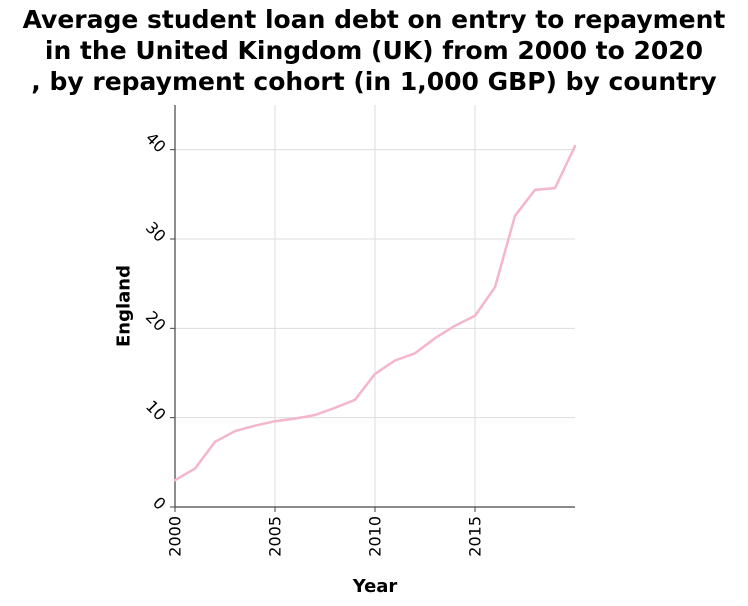 The height and width of the screenshot is (606, 748). Describe the element at coordinates (325, 536) in the screenshot. I see `x-tick-labels: 2000 2005 2010 2015` at that location.